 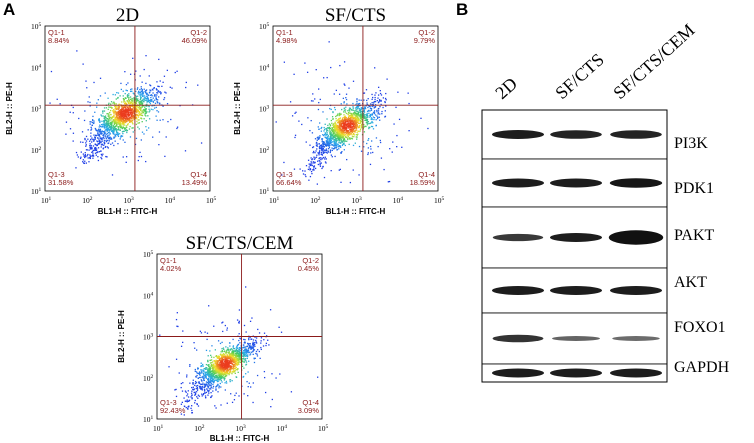 What do you see at coordinates (264, 191) in the screenshot?
I see `y-tick-label: 101` at bounding box center [264, 191].